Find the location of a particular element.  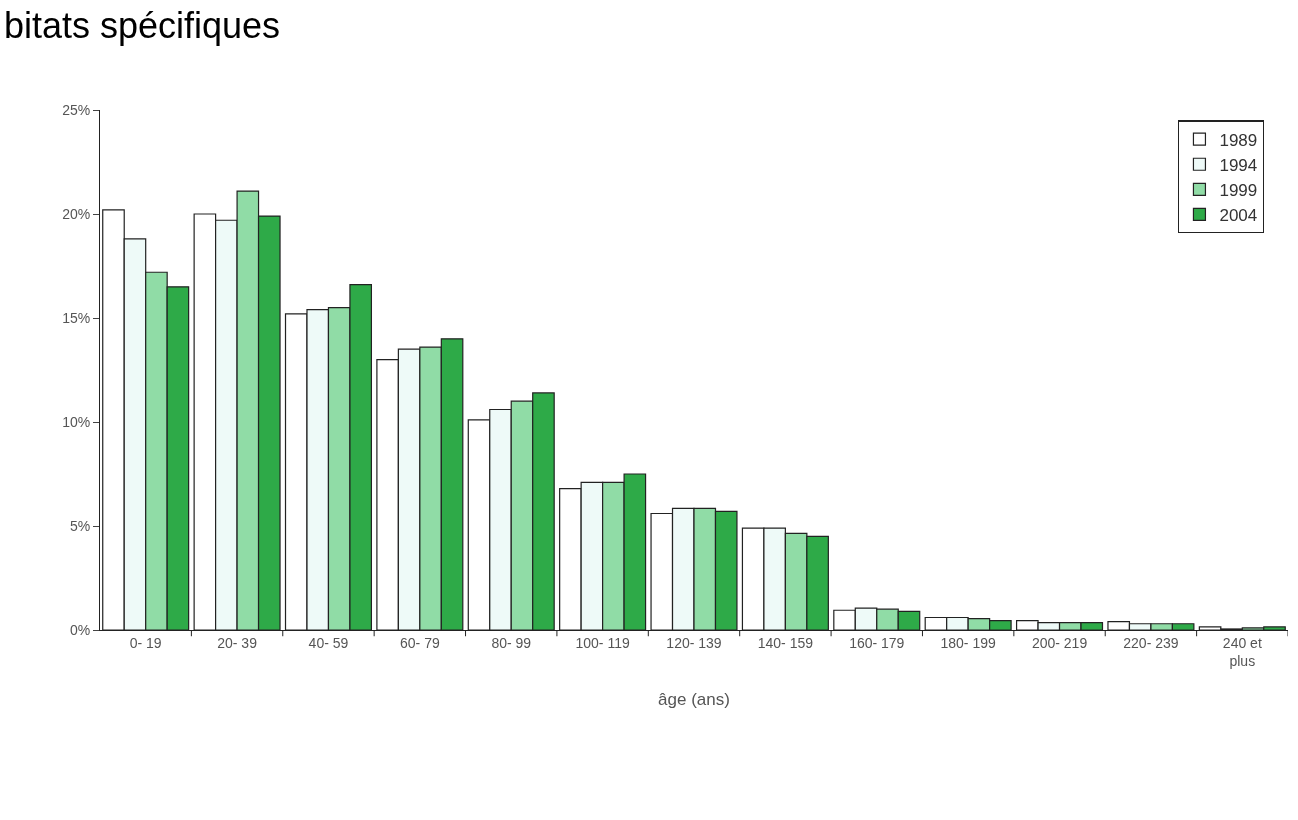

x-tick-label: 60- 79 is located at coordinates (420, 642).